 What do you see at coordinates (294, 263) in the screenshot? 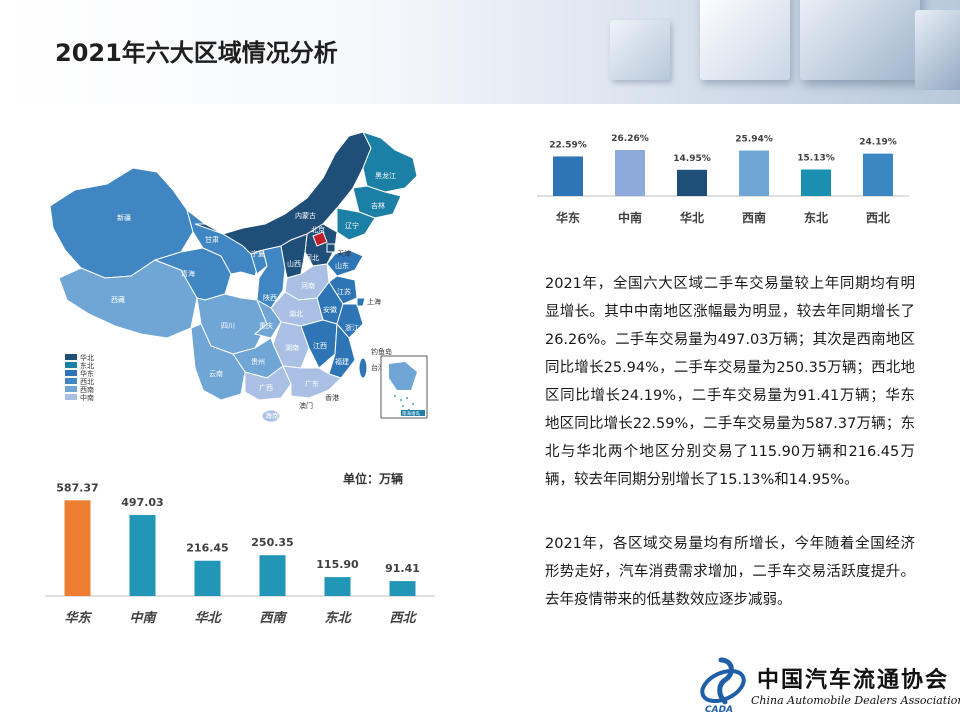
I see `map-label-shanxi: 山西` at bounding box center [294, 263].